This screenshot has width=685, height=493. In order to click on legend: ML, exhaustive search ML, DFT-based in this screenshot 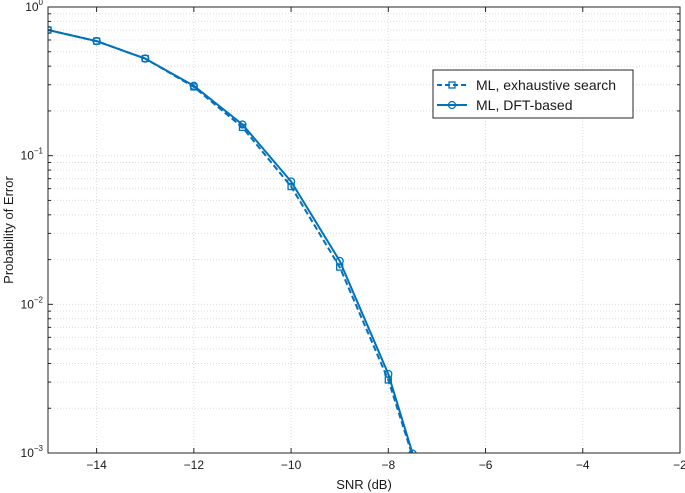, I will do `click(533, 94)`.